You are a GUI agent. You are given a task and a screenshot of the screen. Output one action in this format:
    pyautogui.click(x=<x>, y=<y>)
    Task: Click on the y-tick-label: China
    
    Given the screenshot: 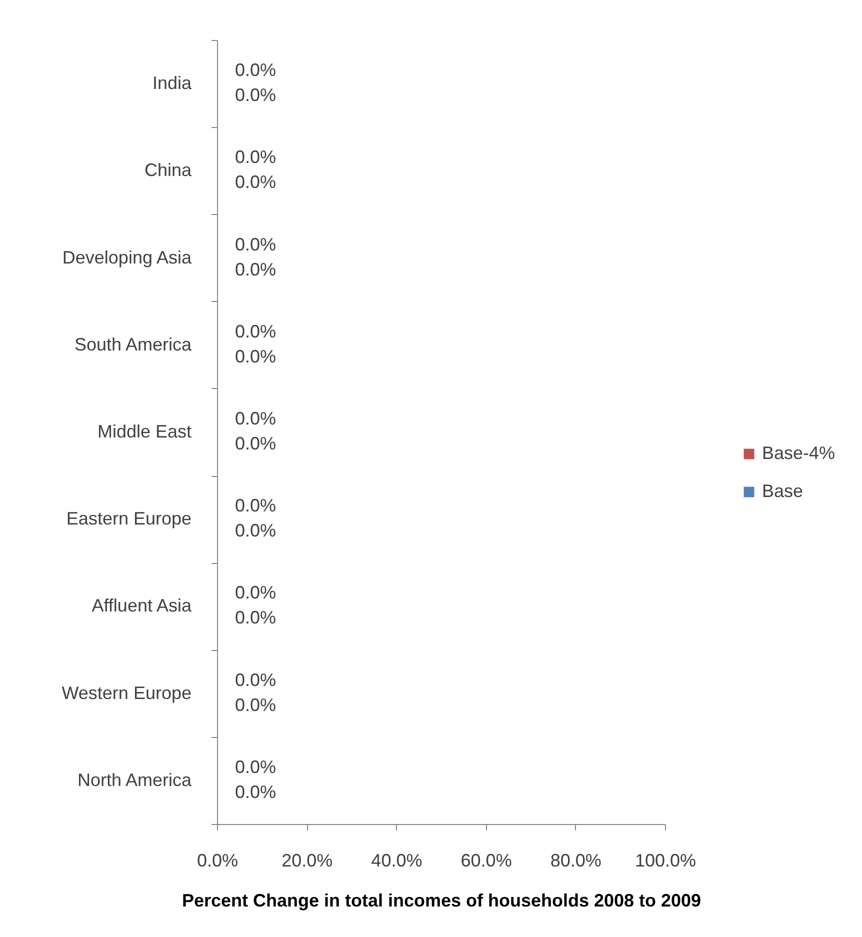 What is the action you would take?
    pyautogui.click(x=168, y=170)
    